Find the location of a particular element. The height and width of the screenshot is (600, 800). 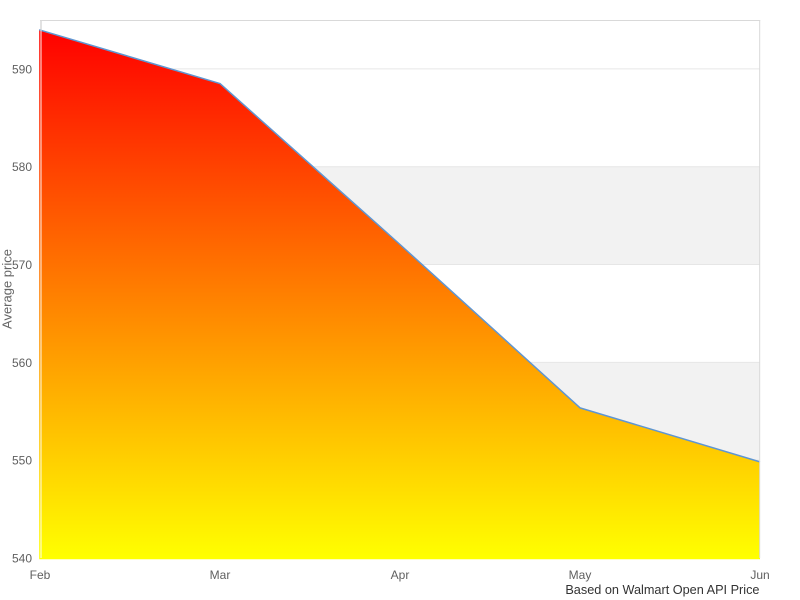

svg-text: May is located at coordinates (580, 575).